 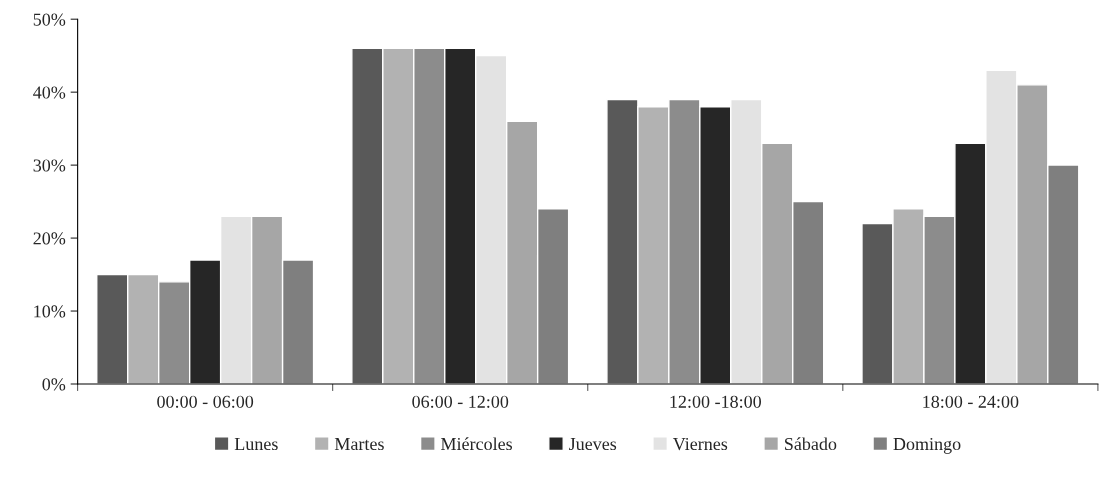 What do you see at coordinates (971, 401) in the screenshot?
I see `x-tick-label: 18:00 - 24:00` at bounding box center [971, 401].